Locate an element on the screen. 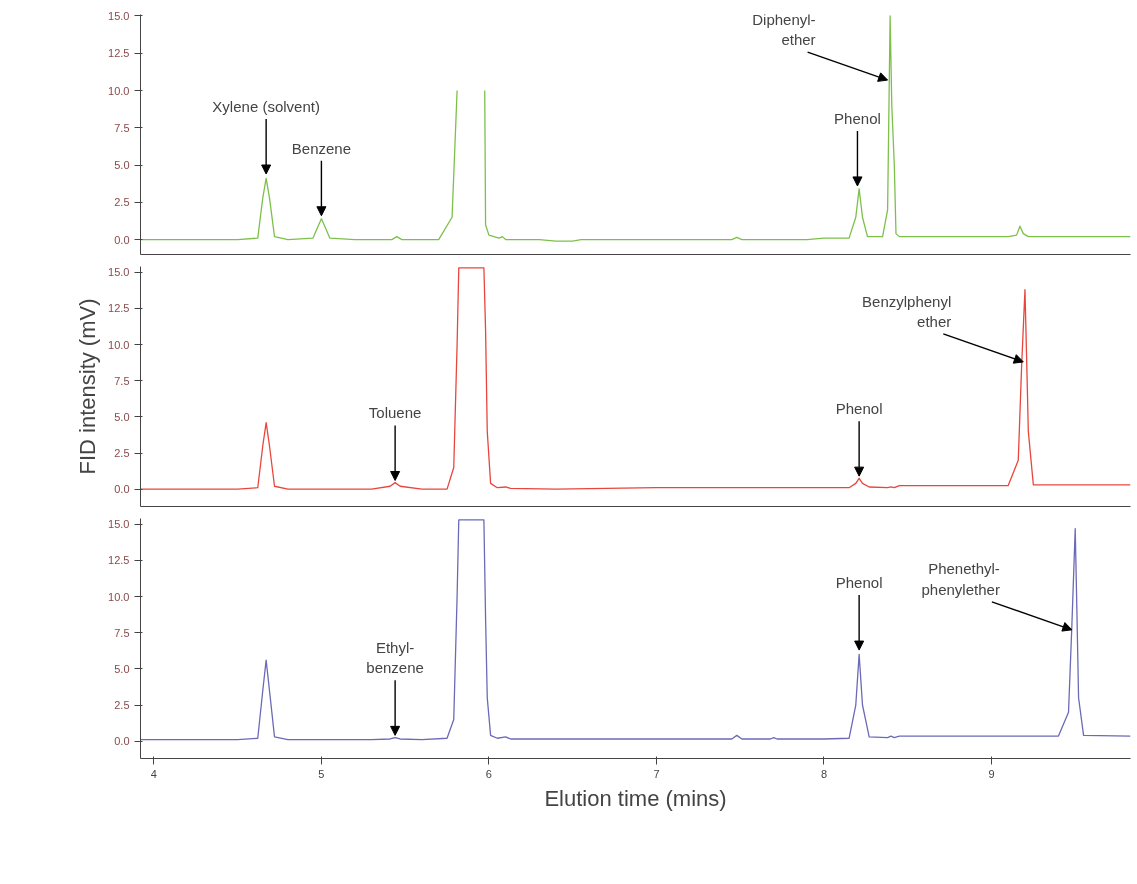  x-tick-label: 8 is located at coordinates (824, 773).